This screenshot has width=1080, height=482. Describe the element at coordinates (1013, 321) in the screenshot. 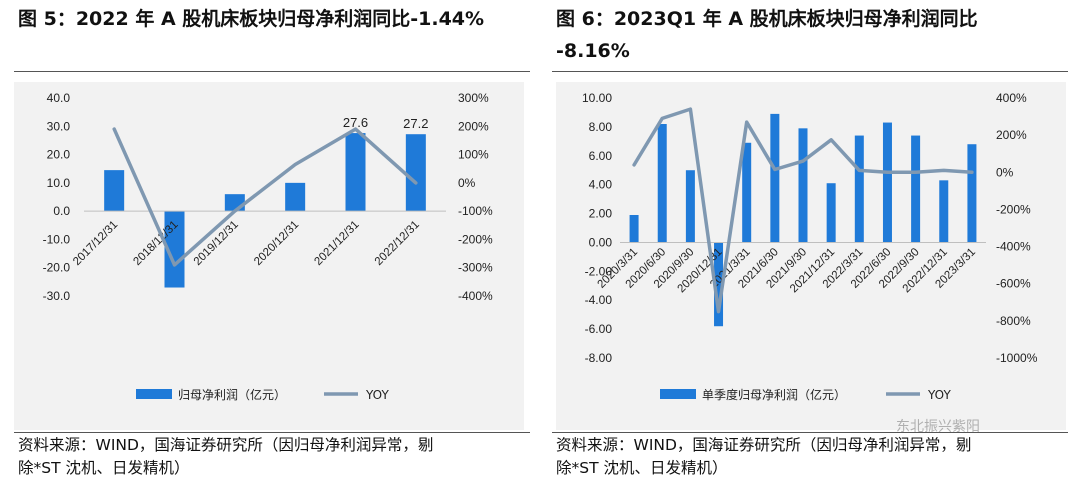

I see `y-right-tick-label: -800%` at that location.